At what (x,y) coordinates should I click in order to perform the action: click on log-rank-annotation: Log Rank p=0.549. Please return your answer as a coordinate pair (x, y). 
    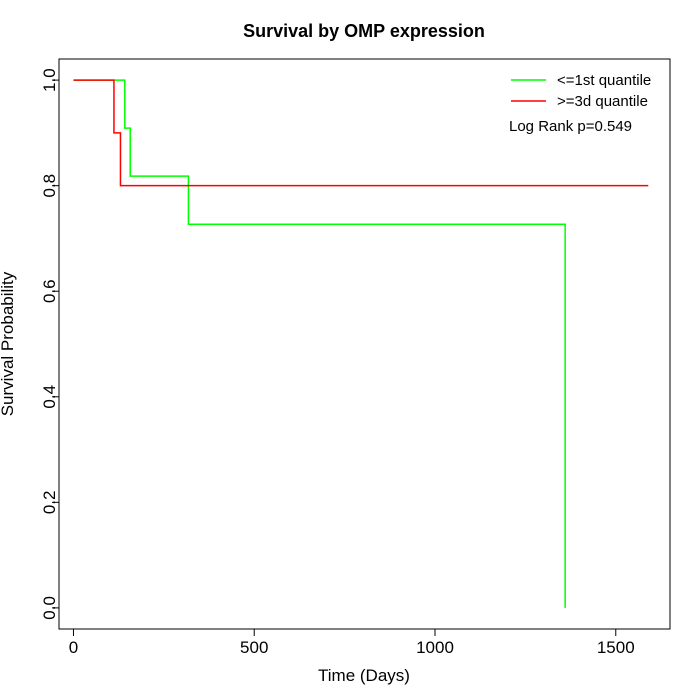
    Looking at the image, I should click on (570, 126).